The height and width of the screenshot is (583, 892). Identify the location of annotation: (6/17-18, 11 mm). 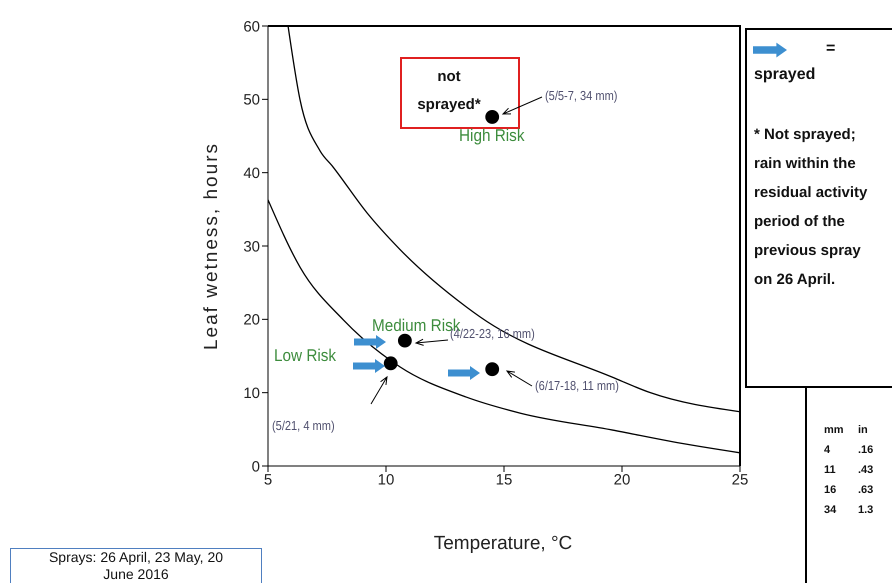
(577, 385).